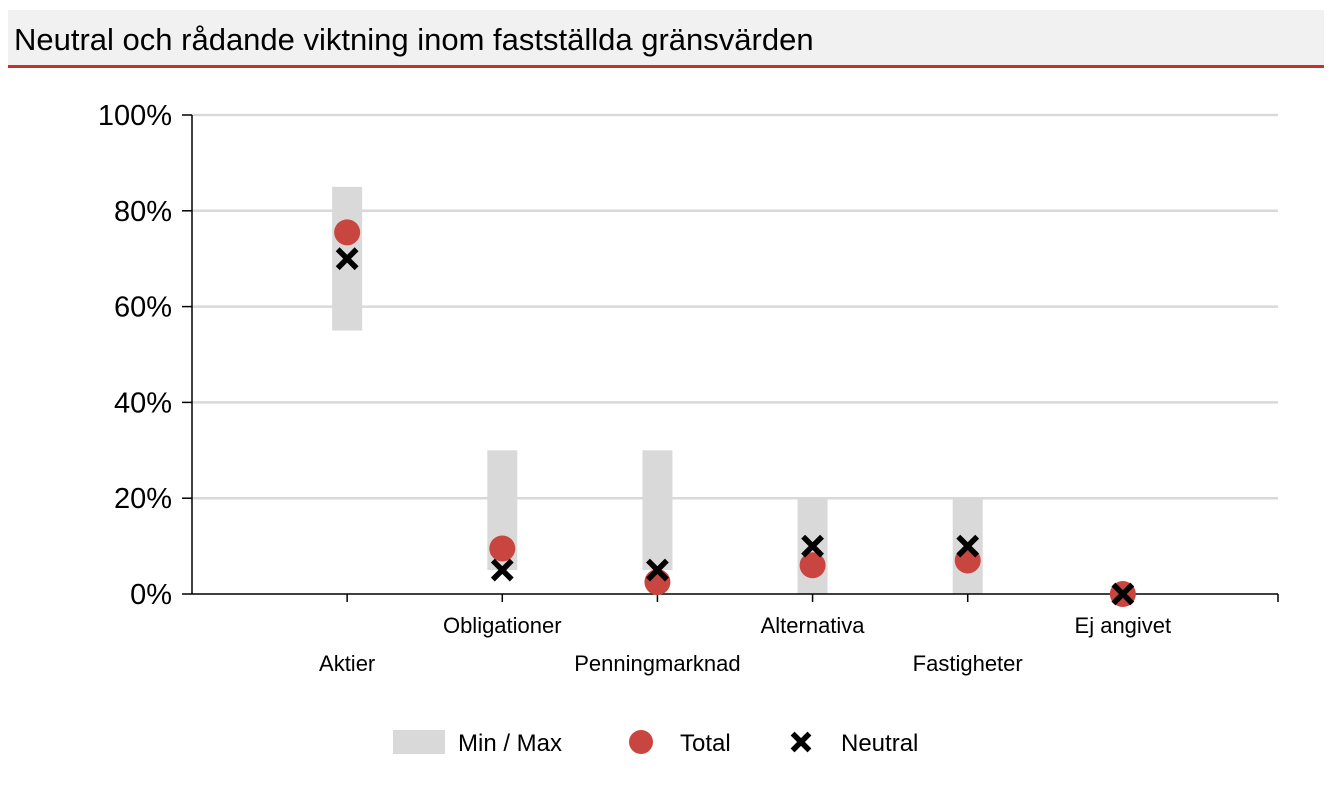  I want to click on legend-label-total: Total, so click(705, 743).